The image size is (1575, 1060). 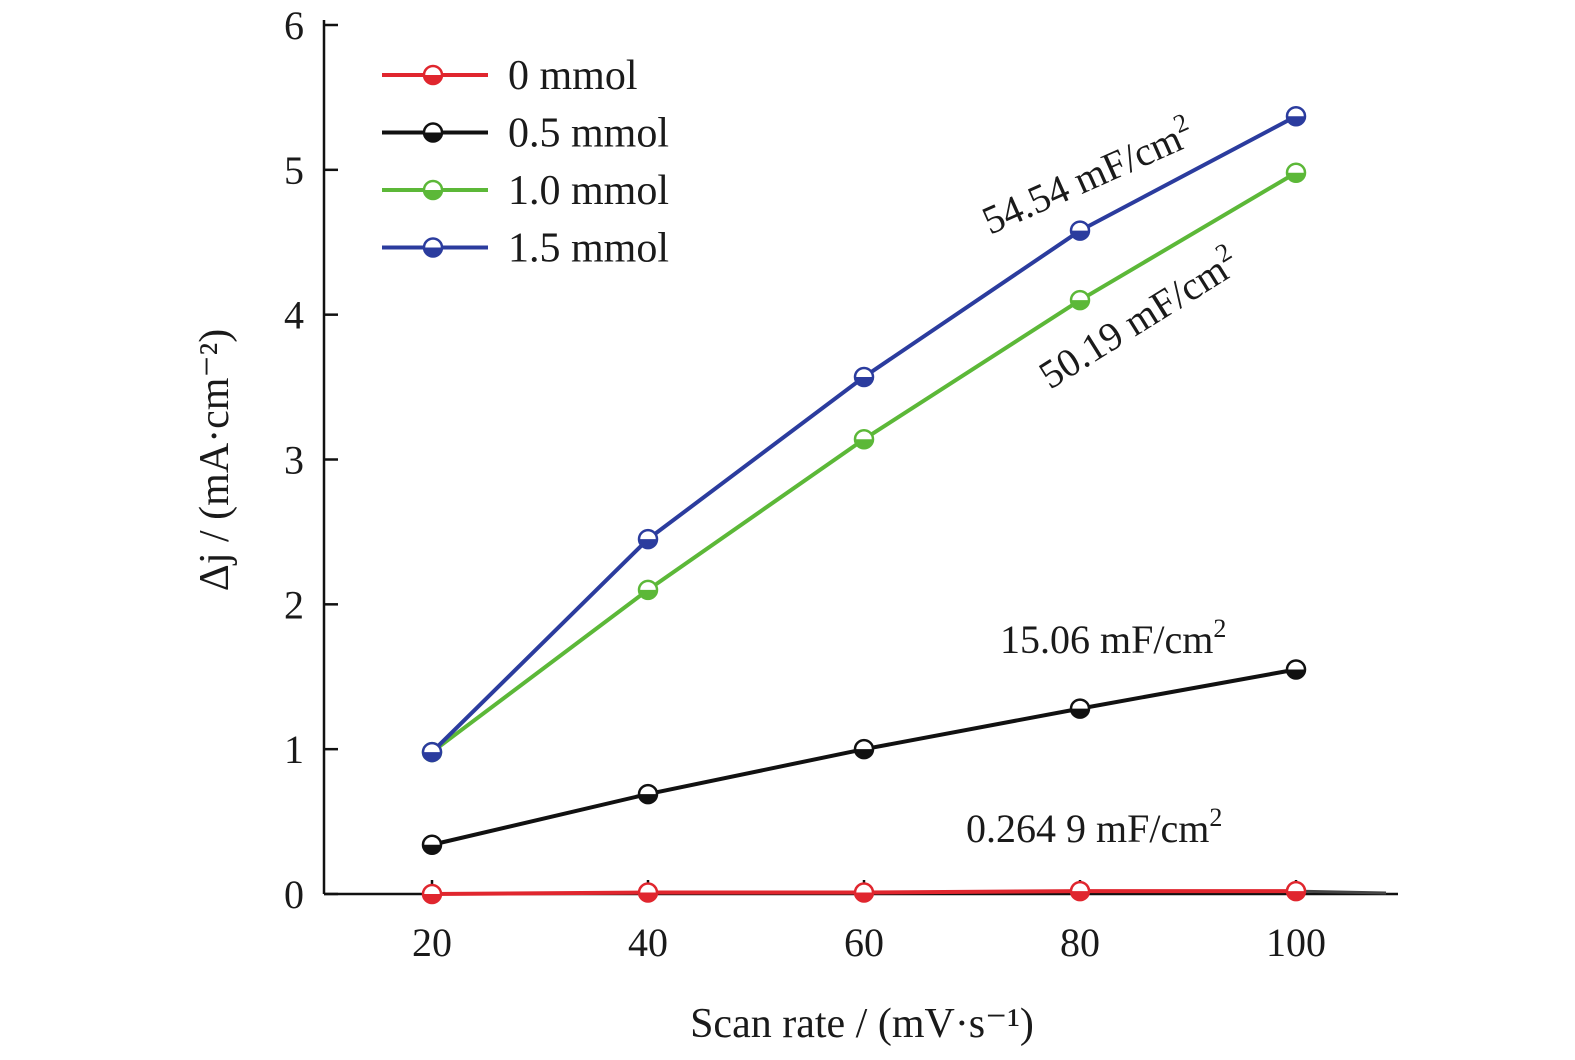 I want to click on legend-label: 1.5 mmol, so click(x=588, y=249).